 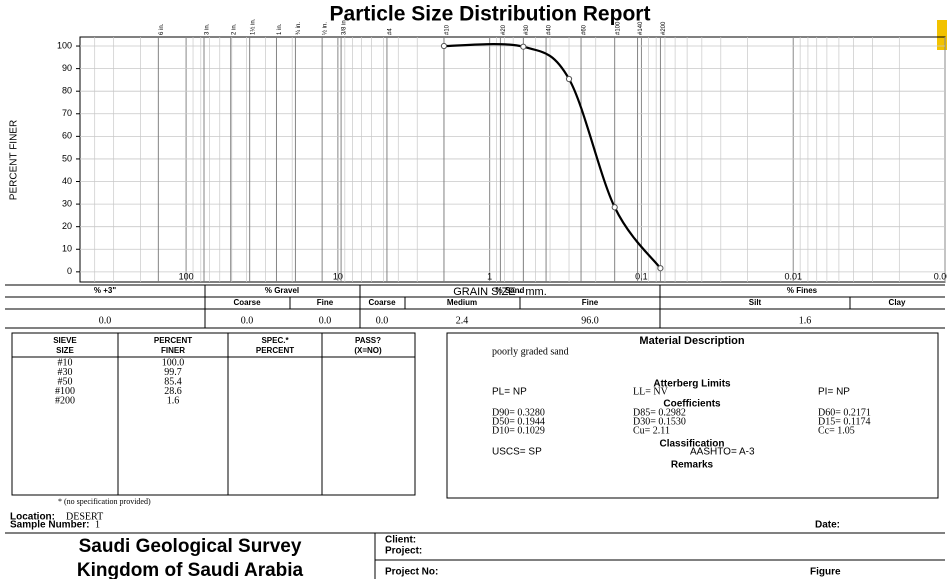 What do you see at coordinates (173, 400) in the screenshot?
I see `table-cell: 1.6` at bounding box center [173, 400].